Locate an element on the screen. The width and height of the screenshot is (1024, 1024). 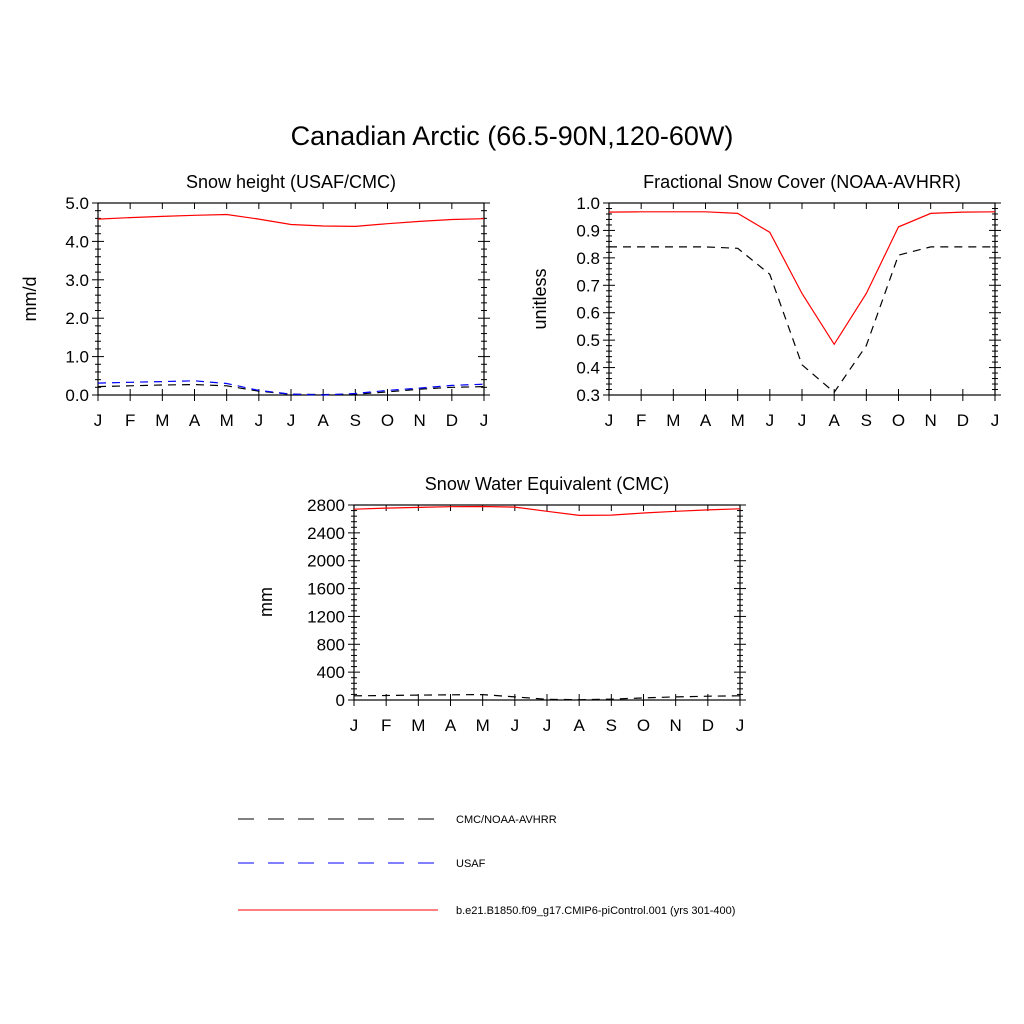
page-title: Canadian Arctic (66.5-90N,120-60W) is located at coordinates (512, 136).